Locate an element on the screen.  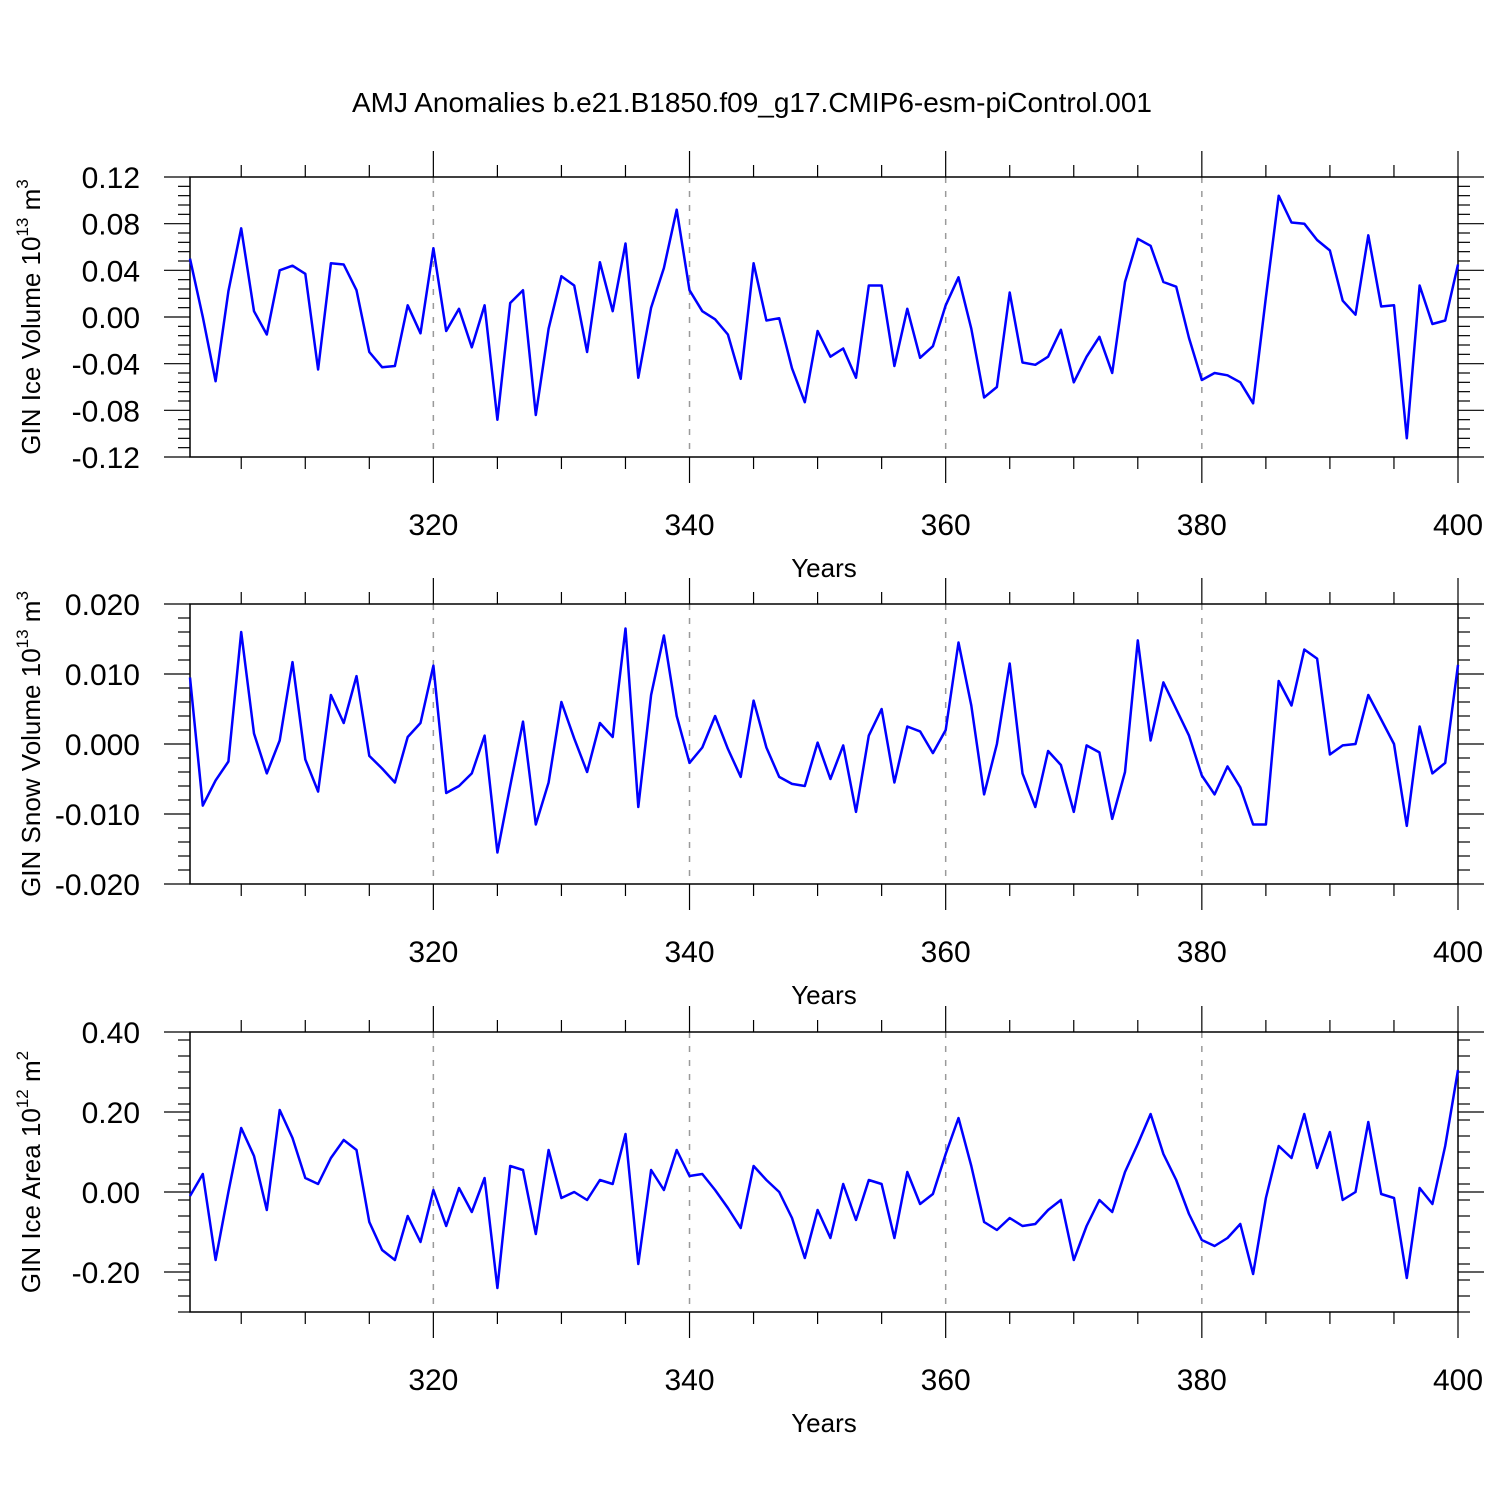
y-tick-label: -0.020 is located at coordinates (97, 885).